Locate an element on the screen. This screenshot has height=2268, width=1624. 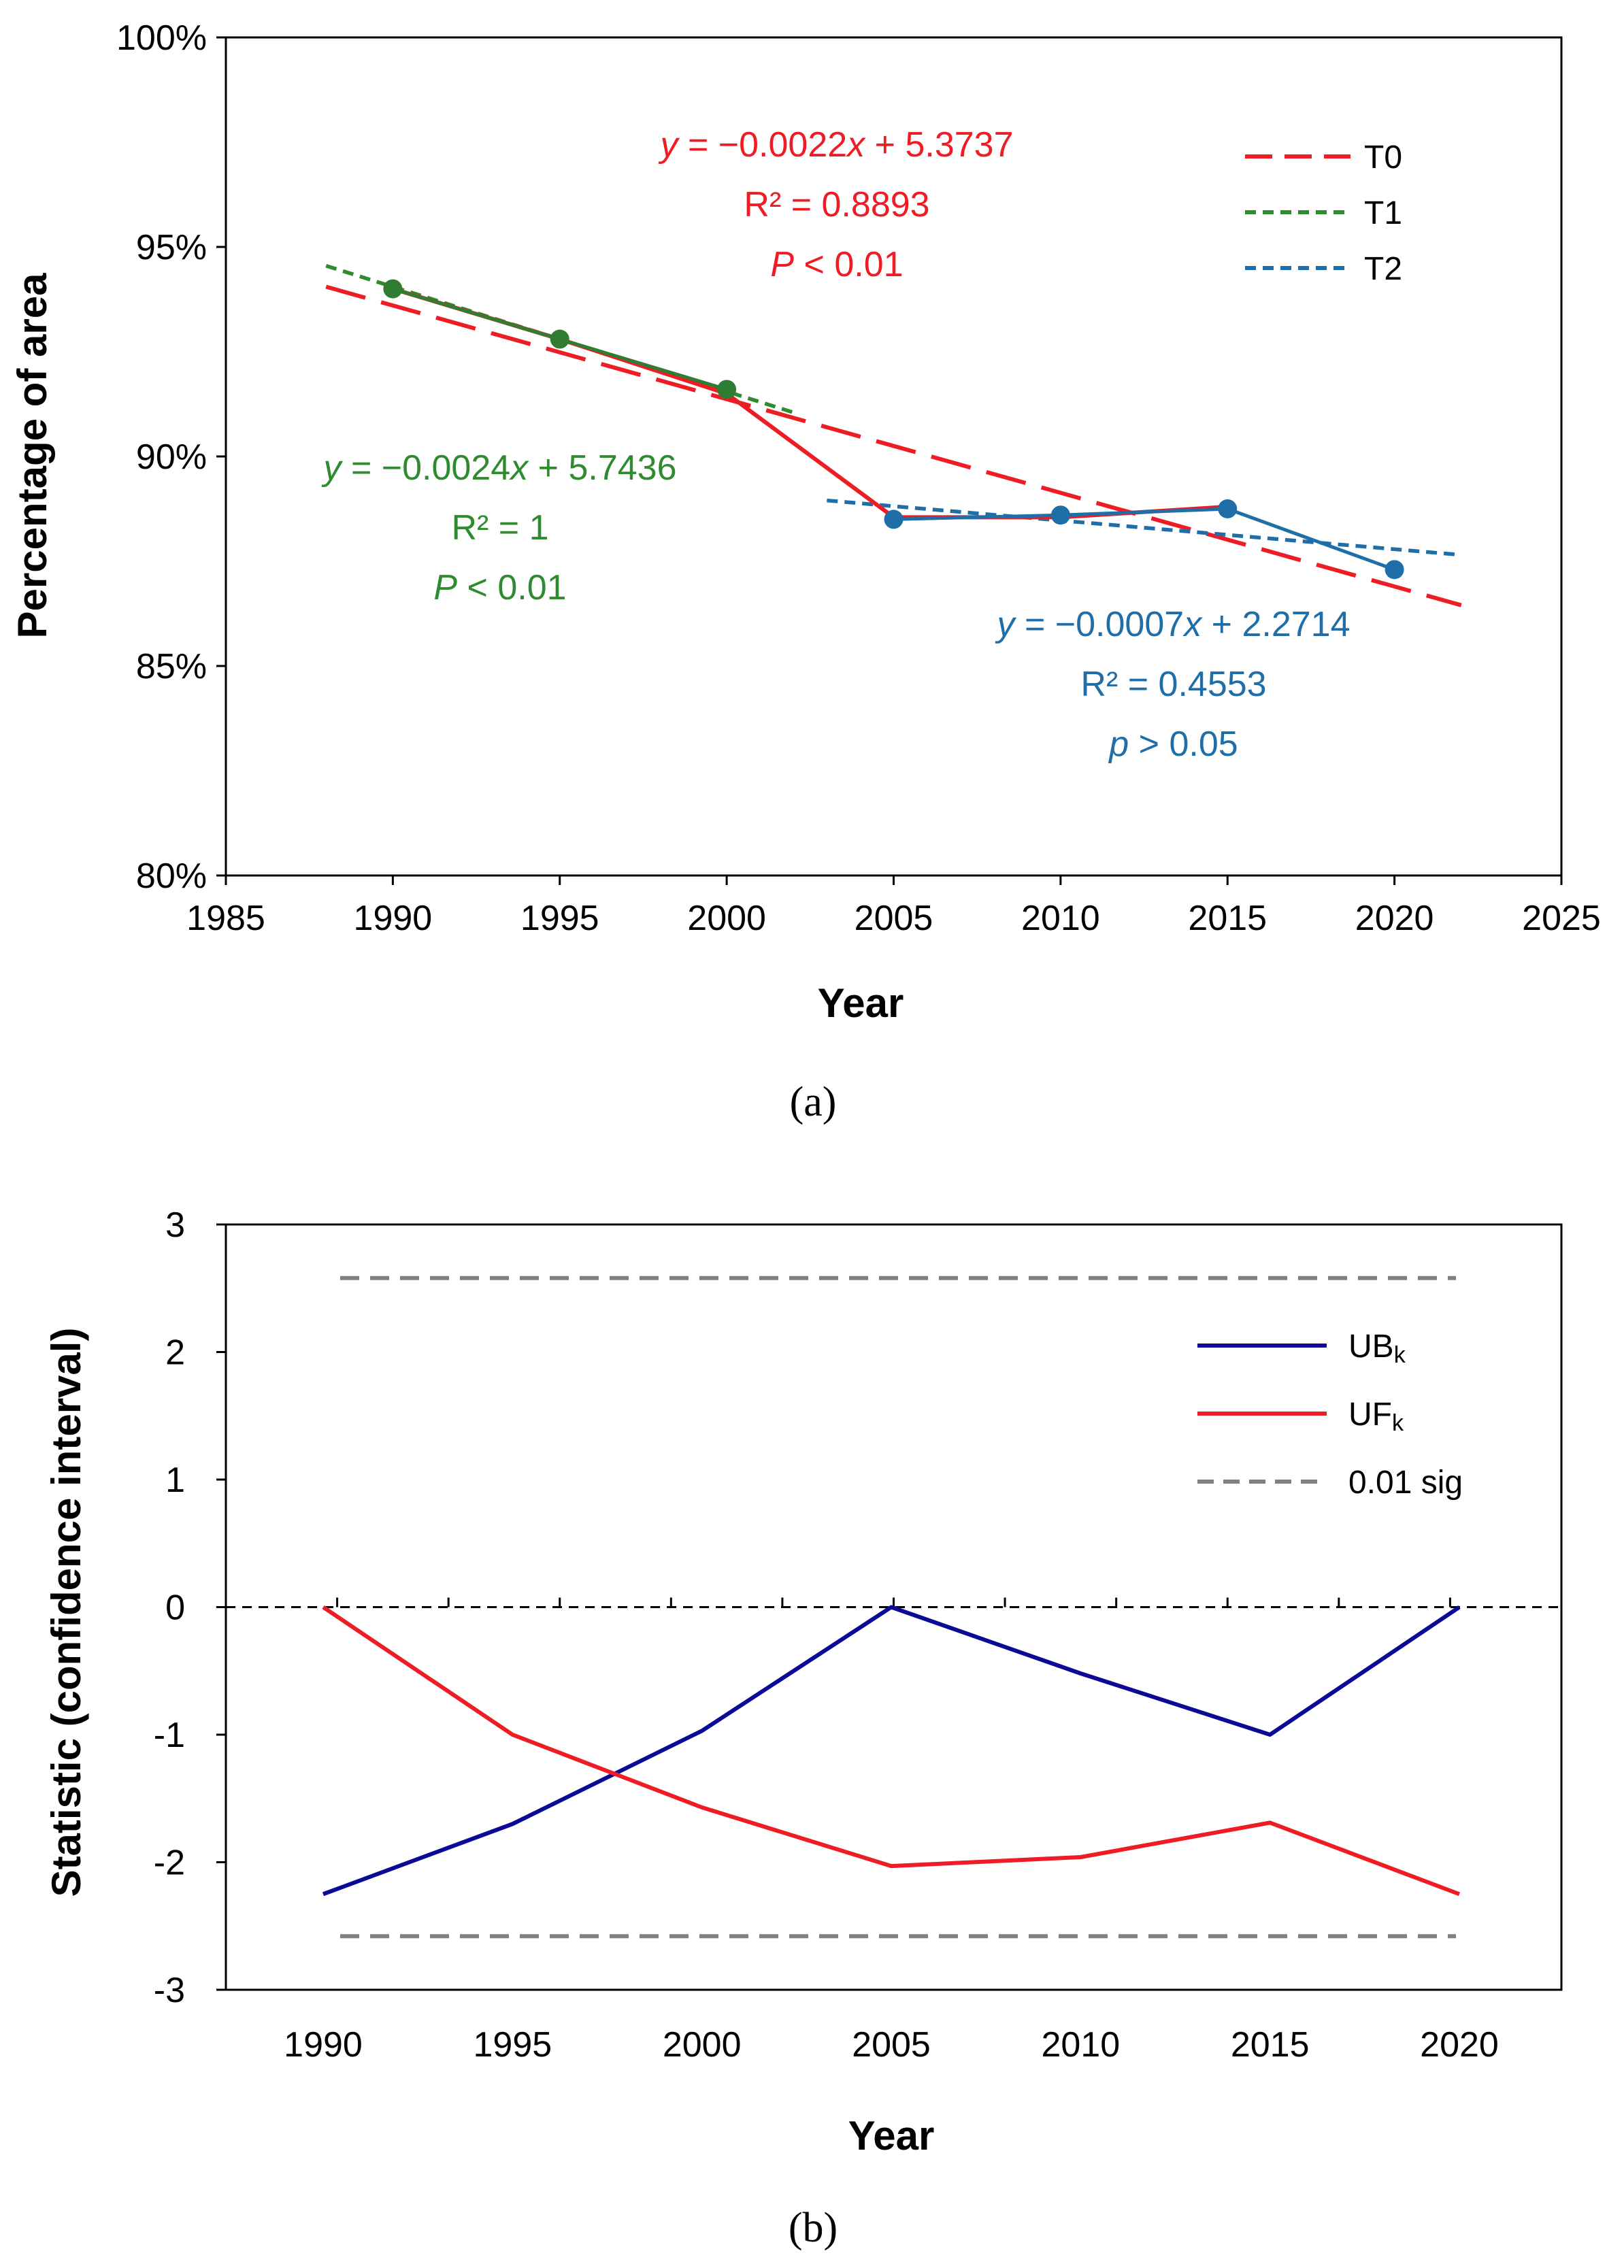
trendlines-a is located at coordinates (893, 436).